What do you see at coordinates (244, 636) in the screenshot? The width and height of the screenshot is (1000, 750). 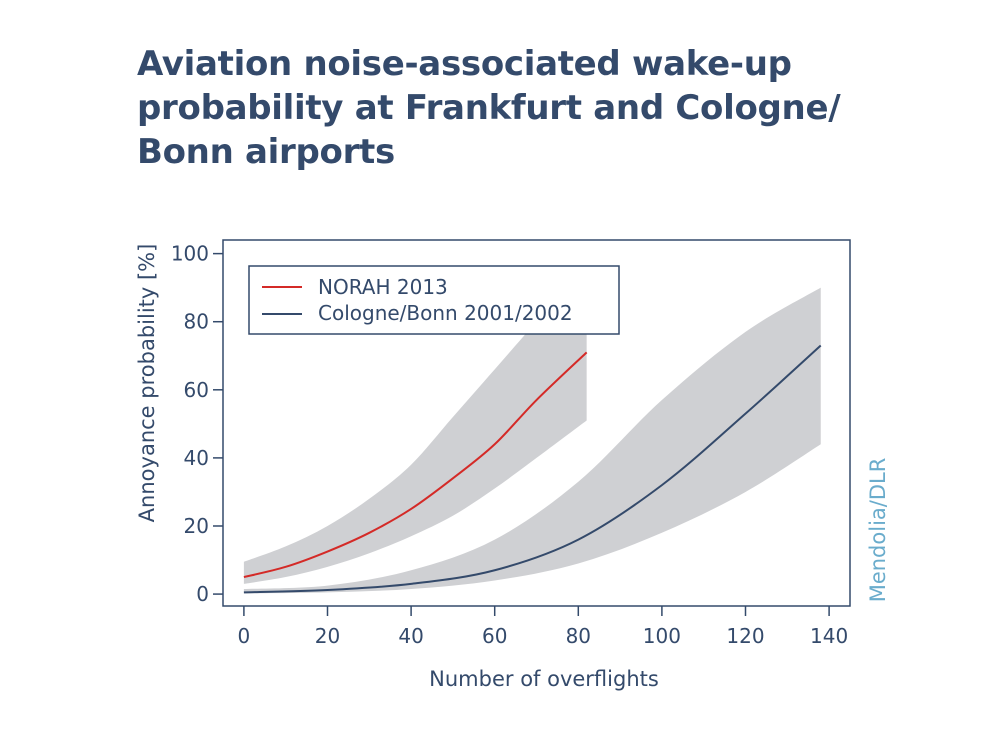 I see `x-tick-label: 0` at bounding box center [244, 636].